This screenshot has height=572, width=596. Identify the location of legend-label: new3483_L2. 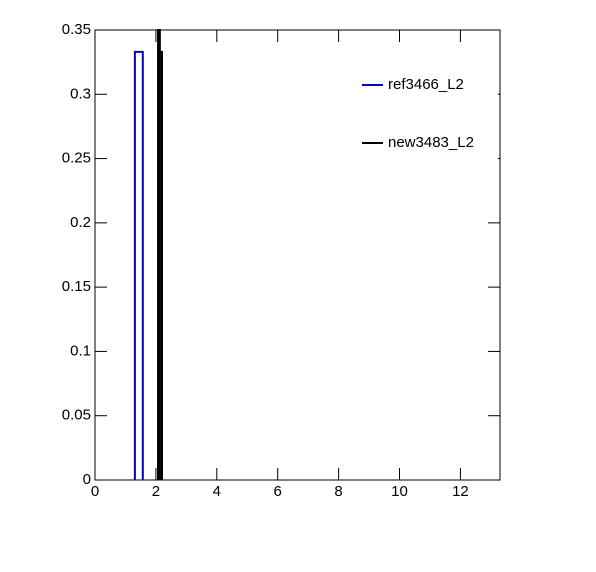
(431, 142).